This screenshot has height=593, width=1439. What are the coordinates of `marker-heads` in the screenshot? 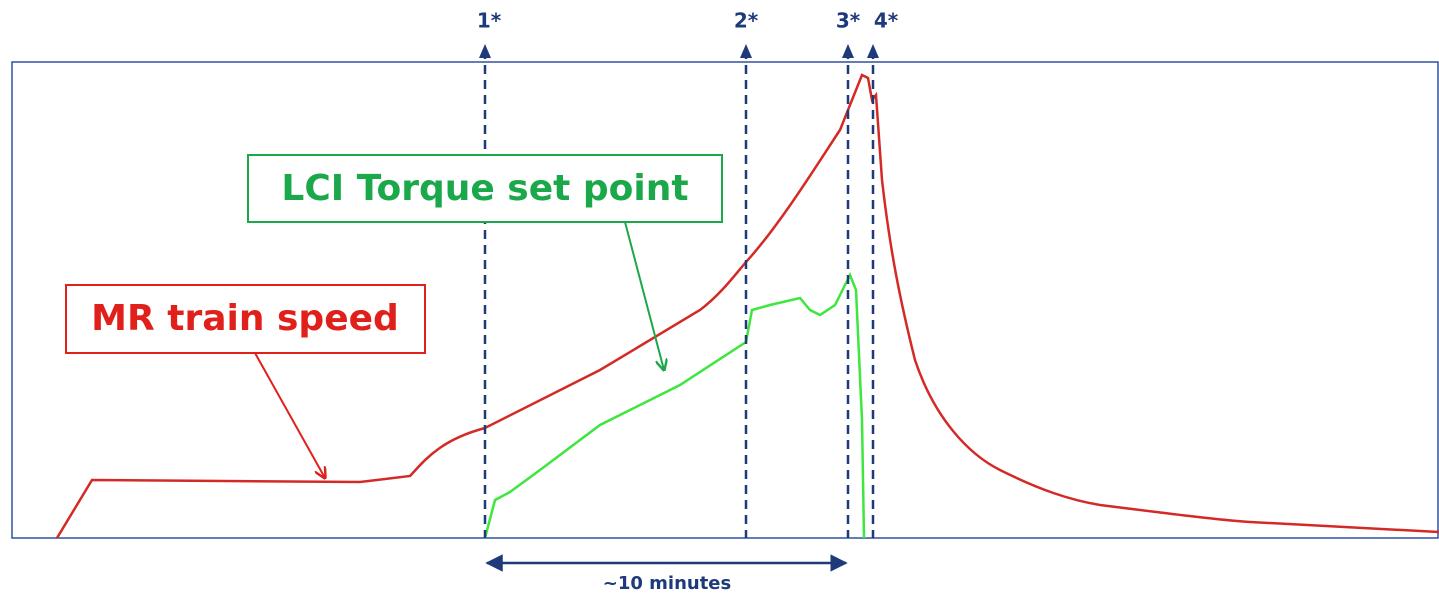 It's located at (679, 51).